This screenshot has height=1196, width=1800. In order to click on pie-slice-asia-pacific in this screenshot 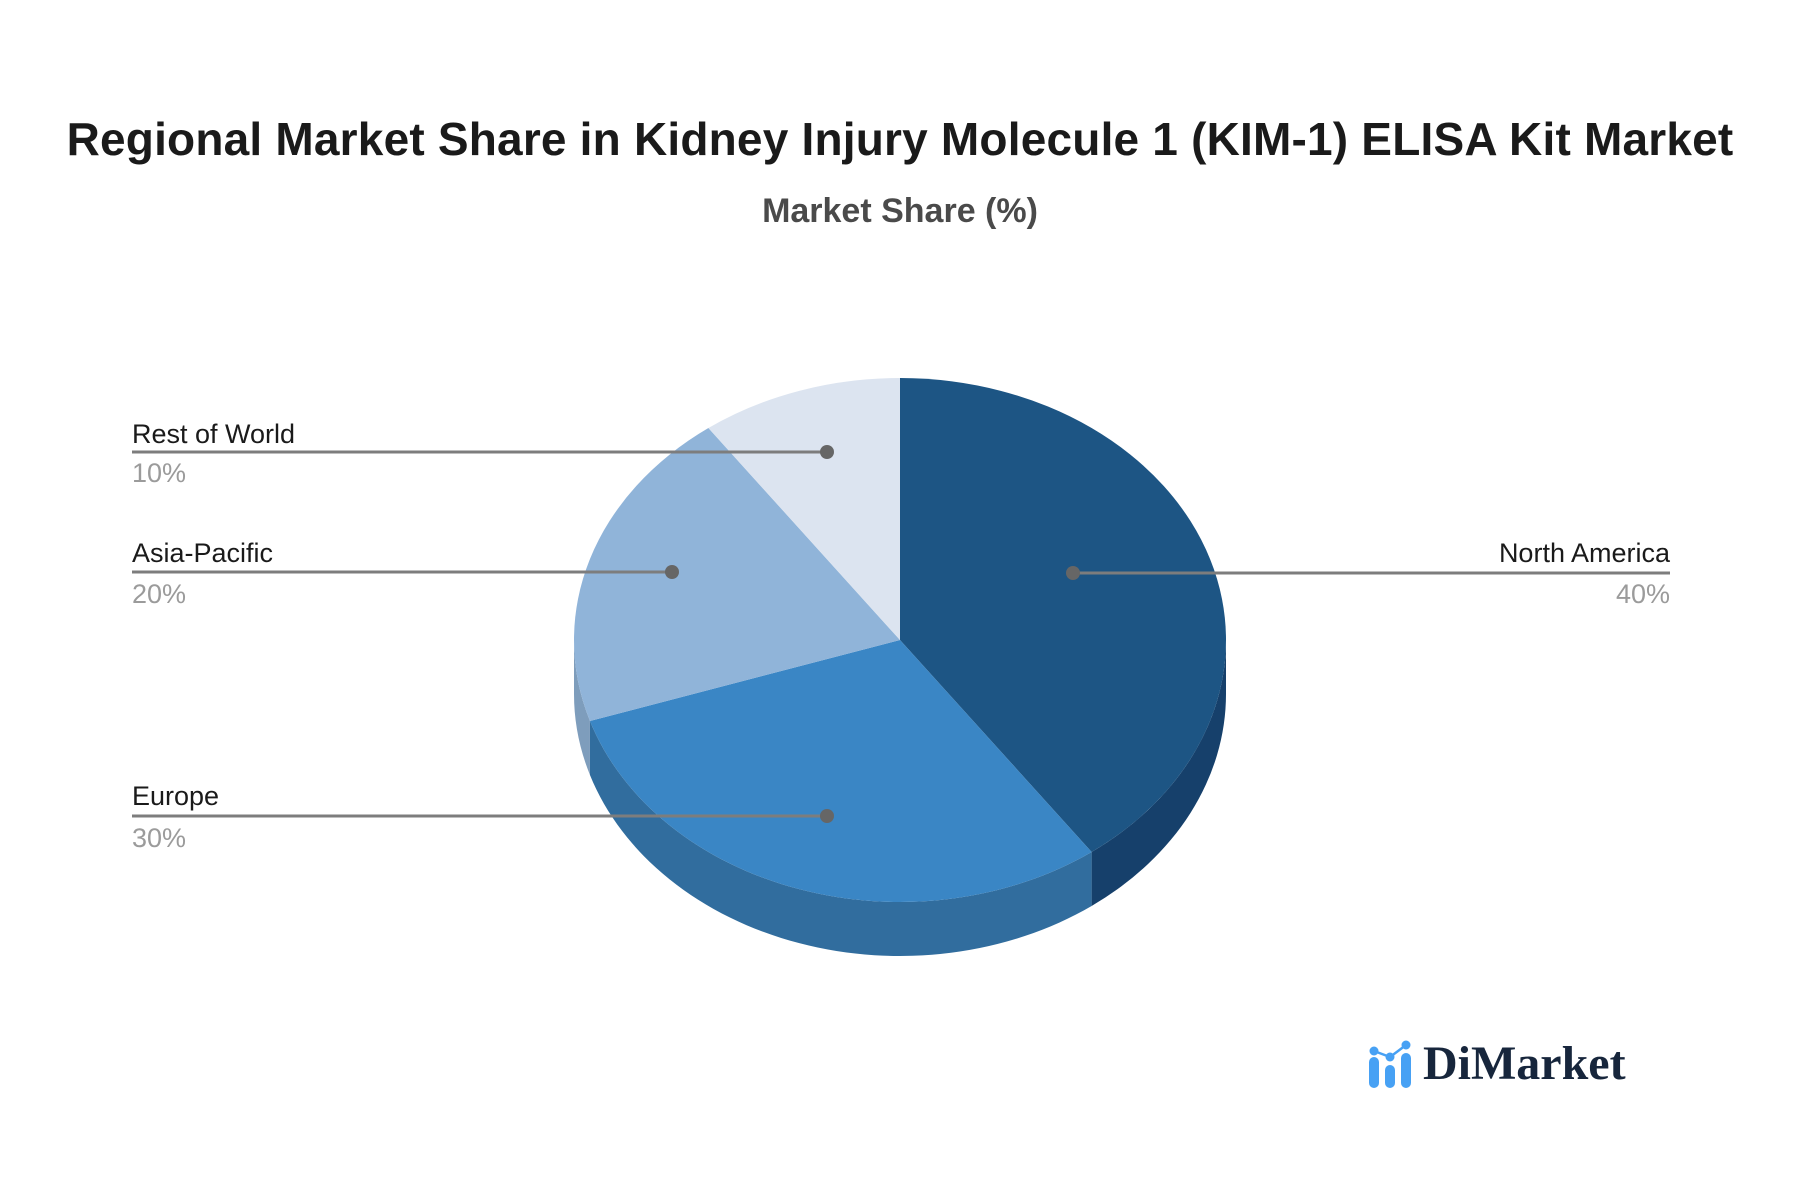, I will do `click(736, 574)`.